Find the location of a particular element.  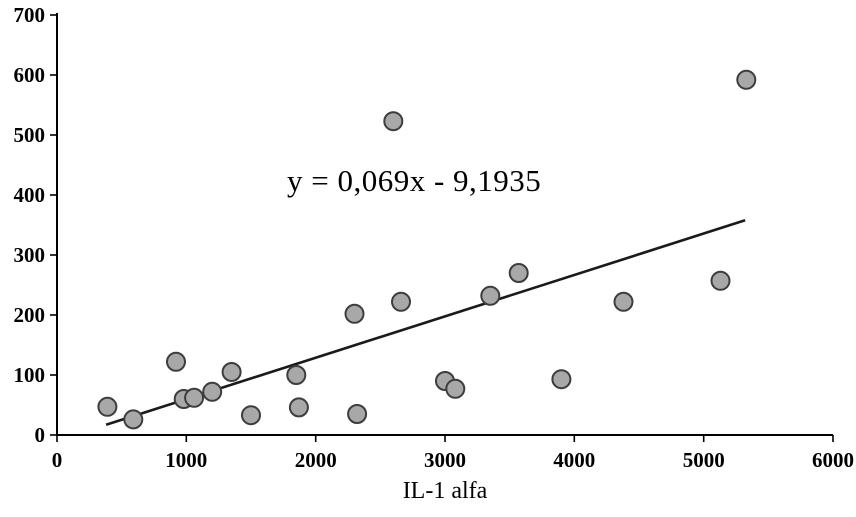

y-tick-label: 200 is located at coordinates (30, 315).